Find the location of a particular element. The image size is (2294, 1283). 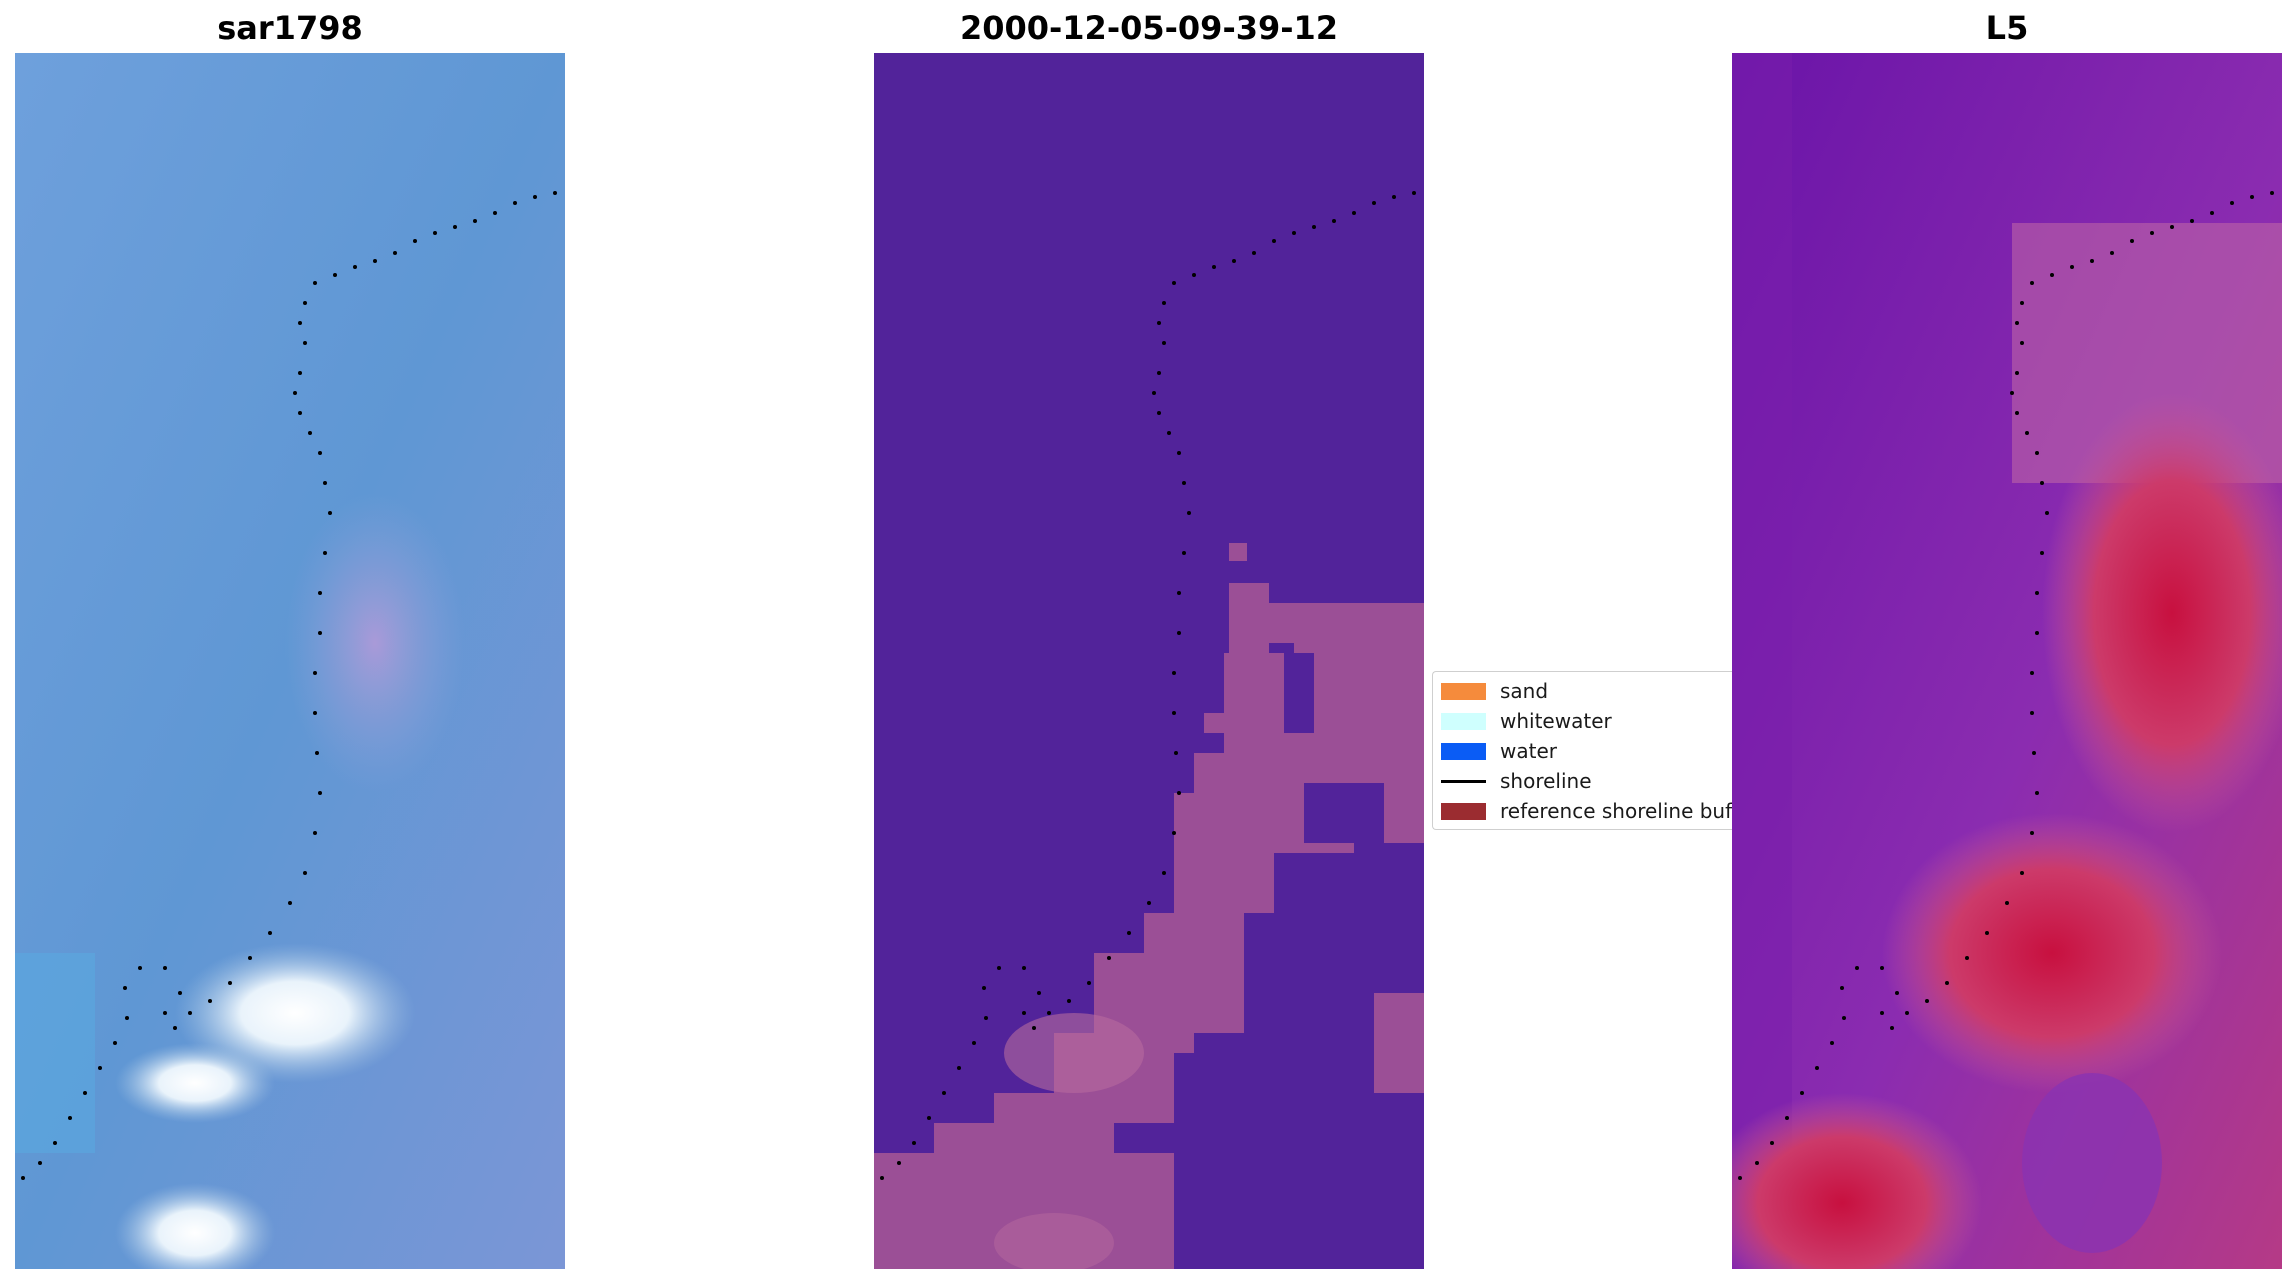

panel-title: 2000-12-05-09-39-12 is located at coordinates (1149, 28).